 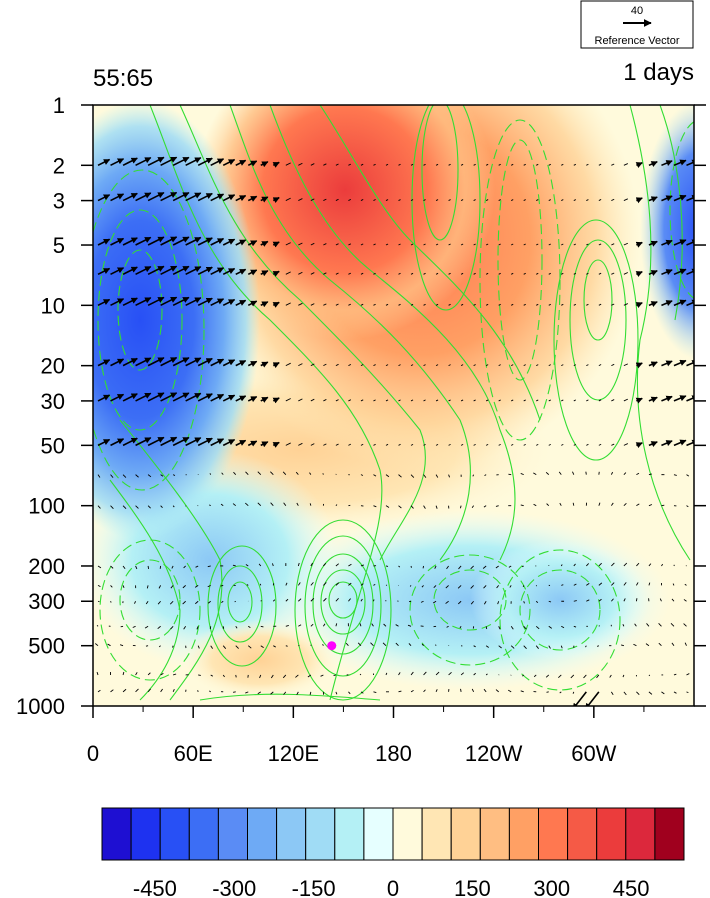 What do you see at coordinates (59, 245) in the screenshot?
I see `y-tick-label: 5` at bounding box center [59, 245].